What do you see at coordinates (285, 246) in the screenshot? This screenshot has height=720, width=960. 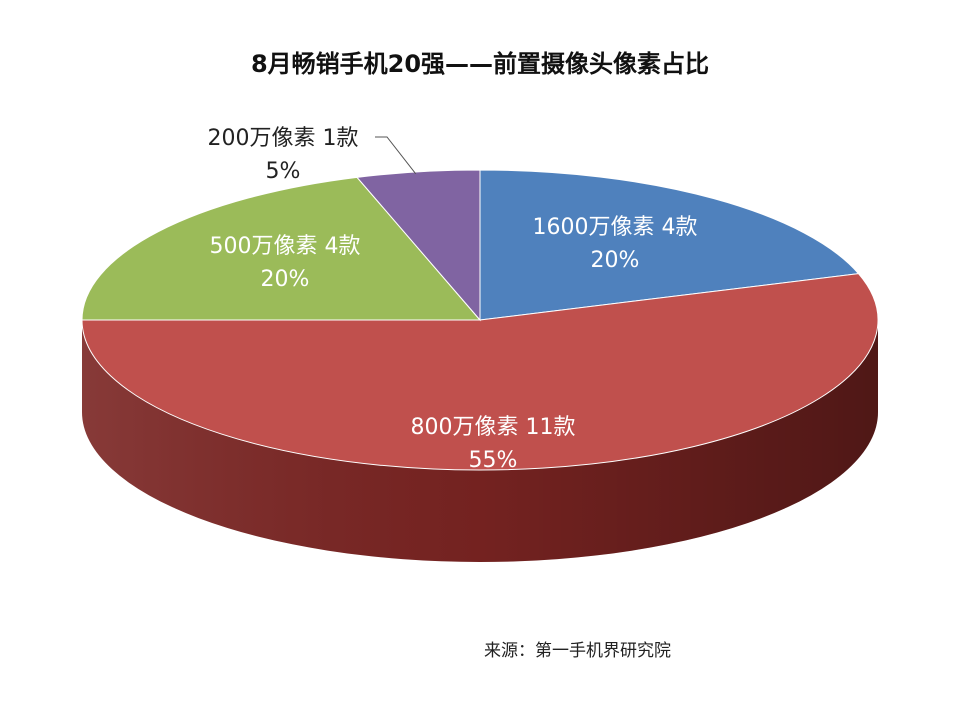 I see `slice-label-2: 500万像素 4款` at bounding box center [285, 246].